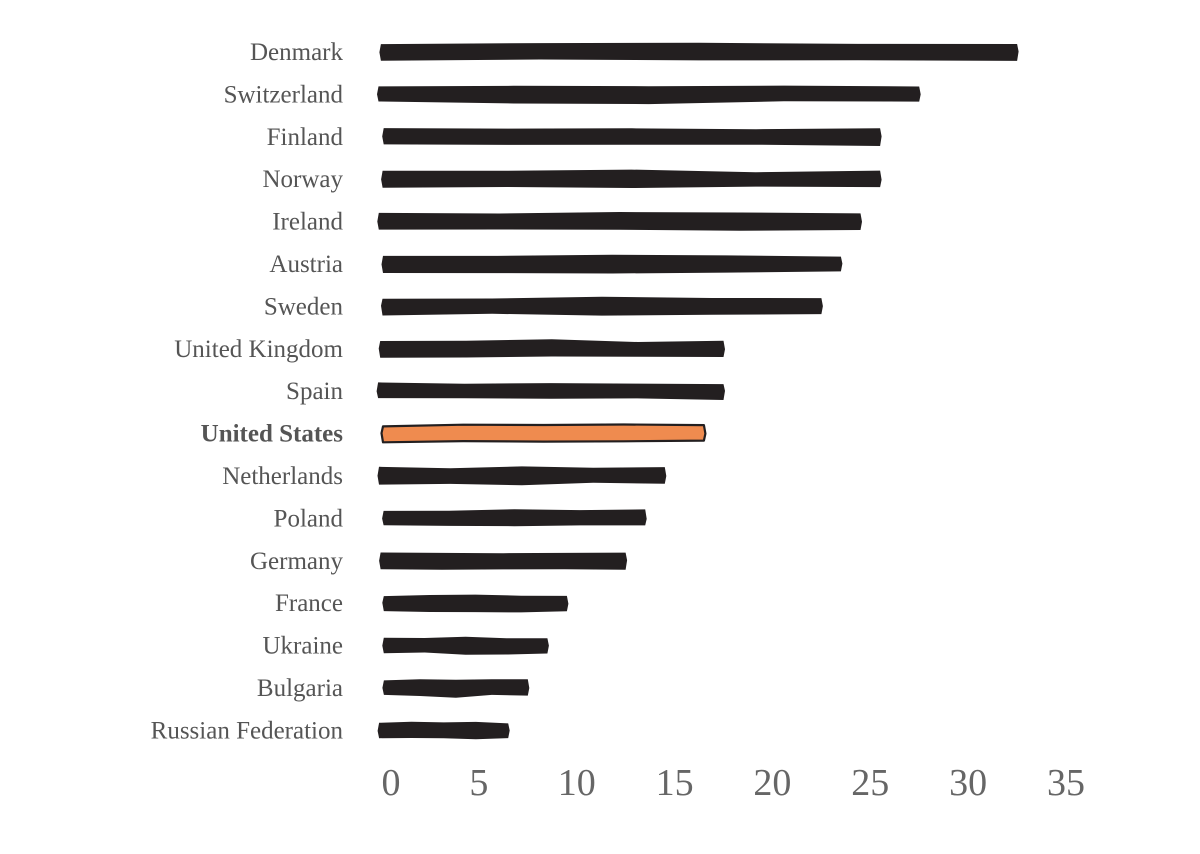 The image size is (1200, 854). I want to click on bar-poland, so click(514, 518).